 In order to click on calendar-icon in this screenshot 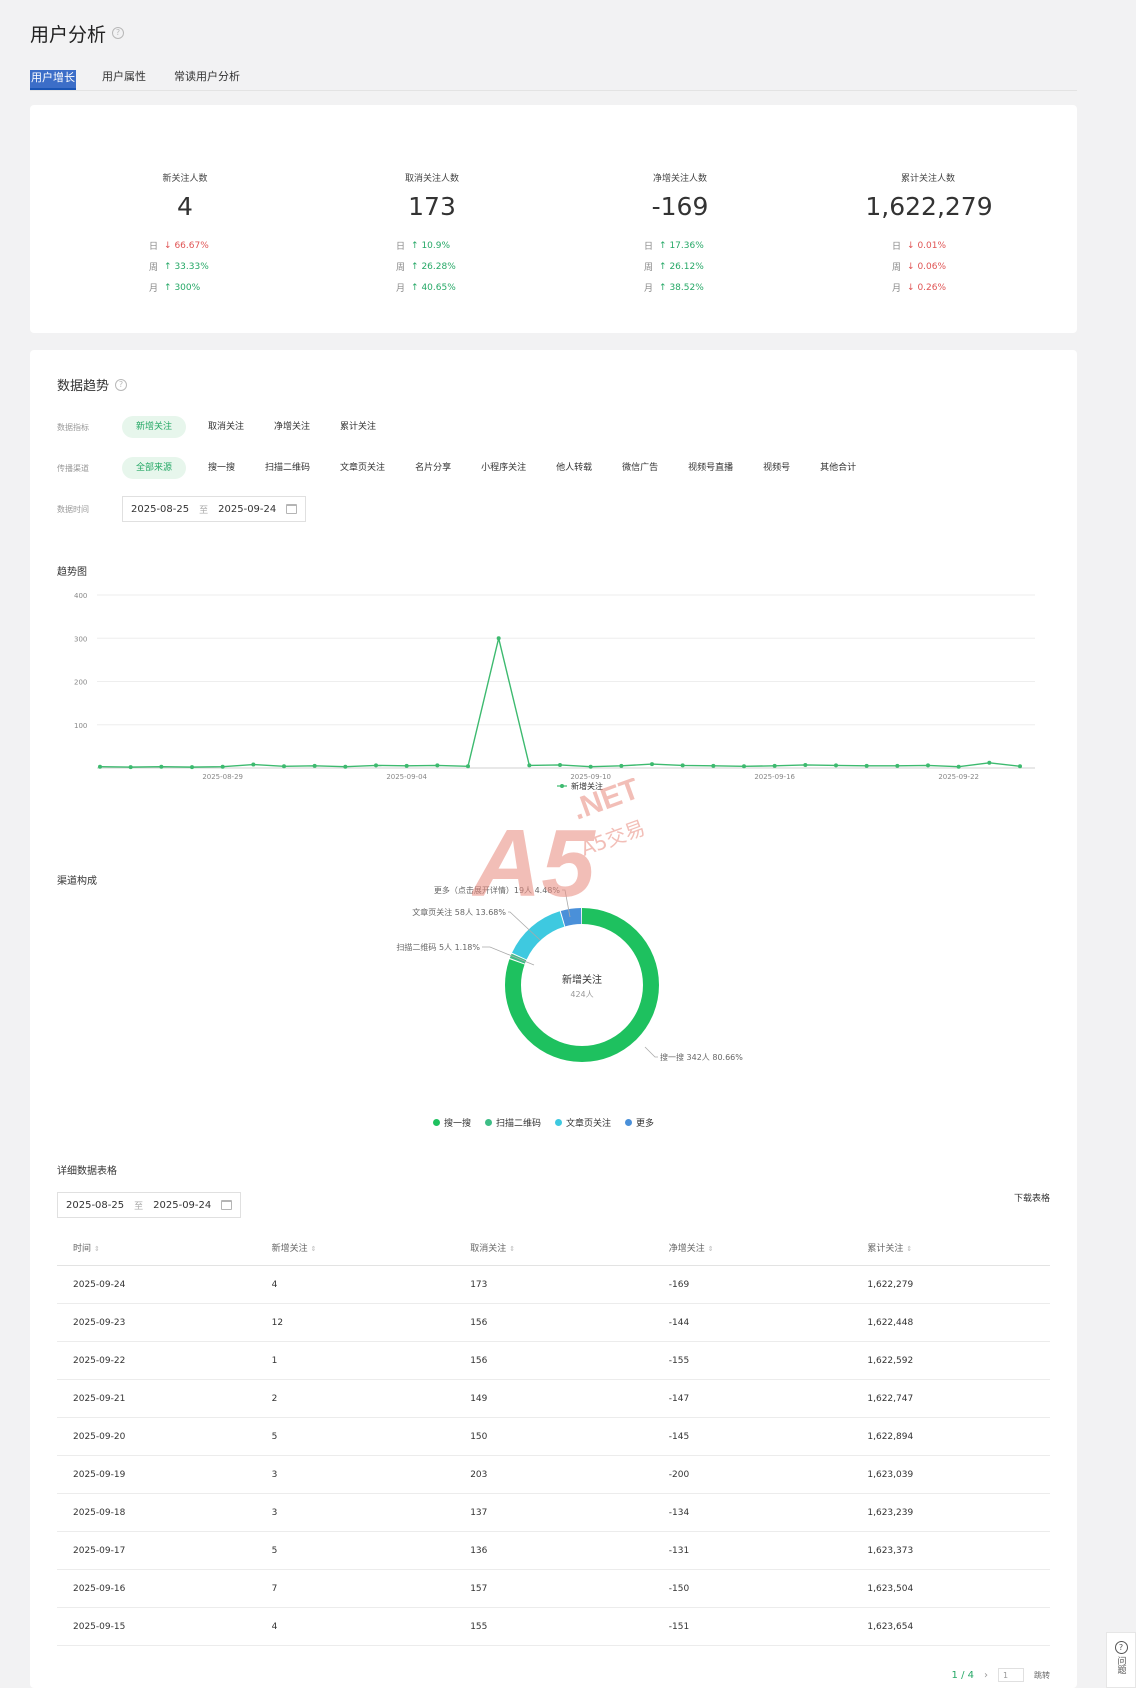, I will do `click(227, 1205)`.